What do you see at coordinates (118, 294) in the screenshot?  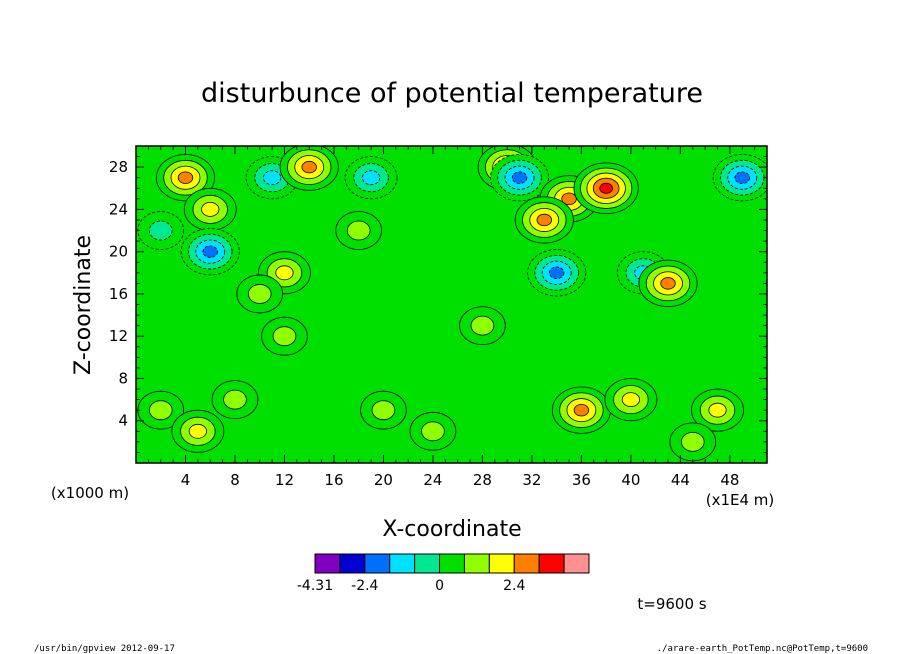 I see `y-tick-label: 16` at bounding box center [118, 294].